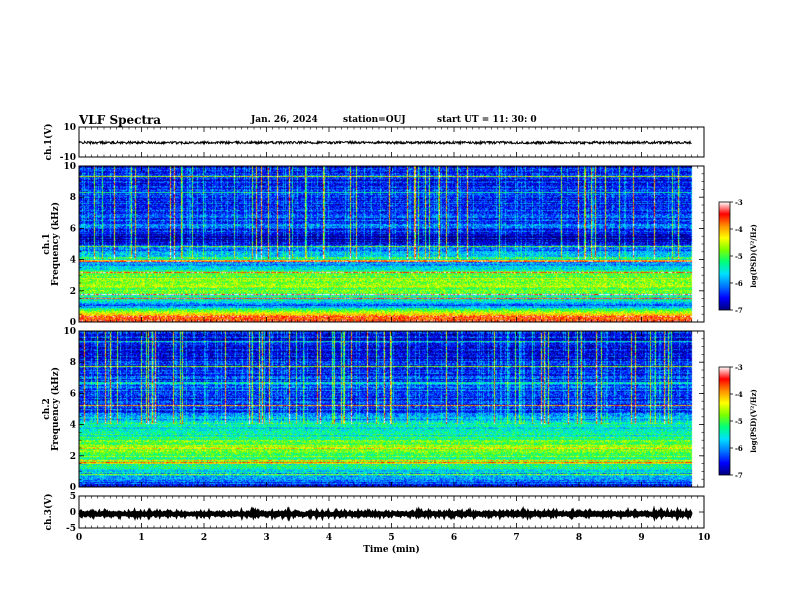 The height and width of the screenshot is (612, 792). I want to click on x-tick-label: 7, so click(516, 538).